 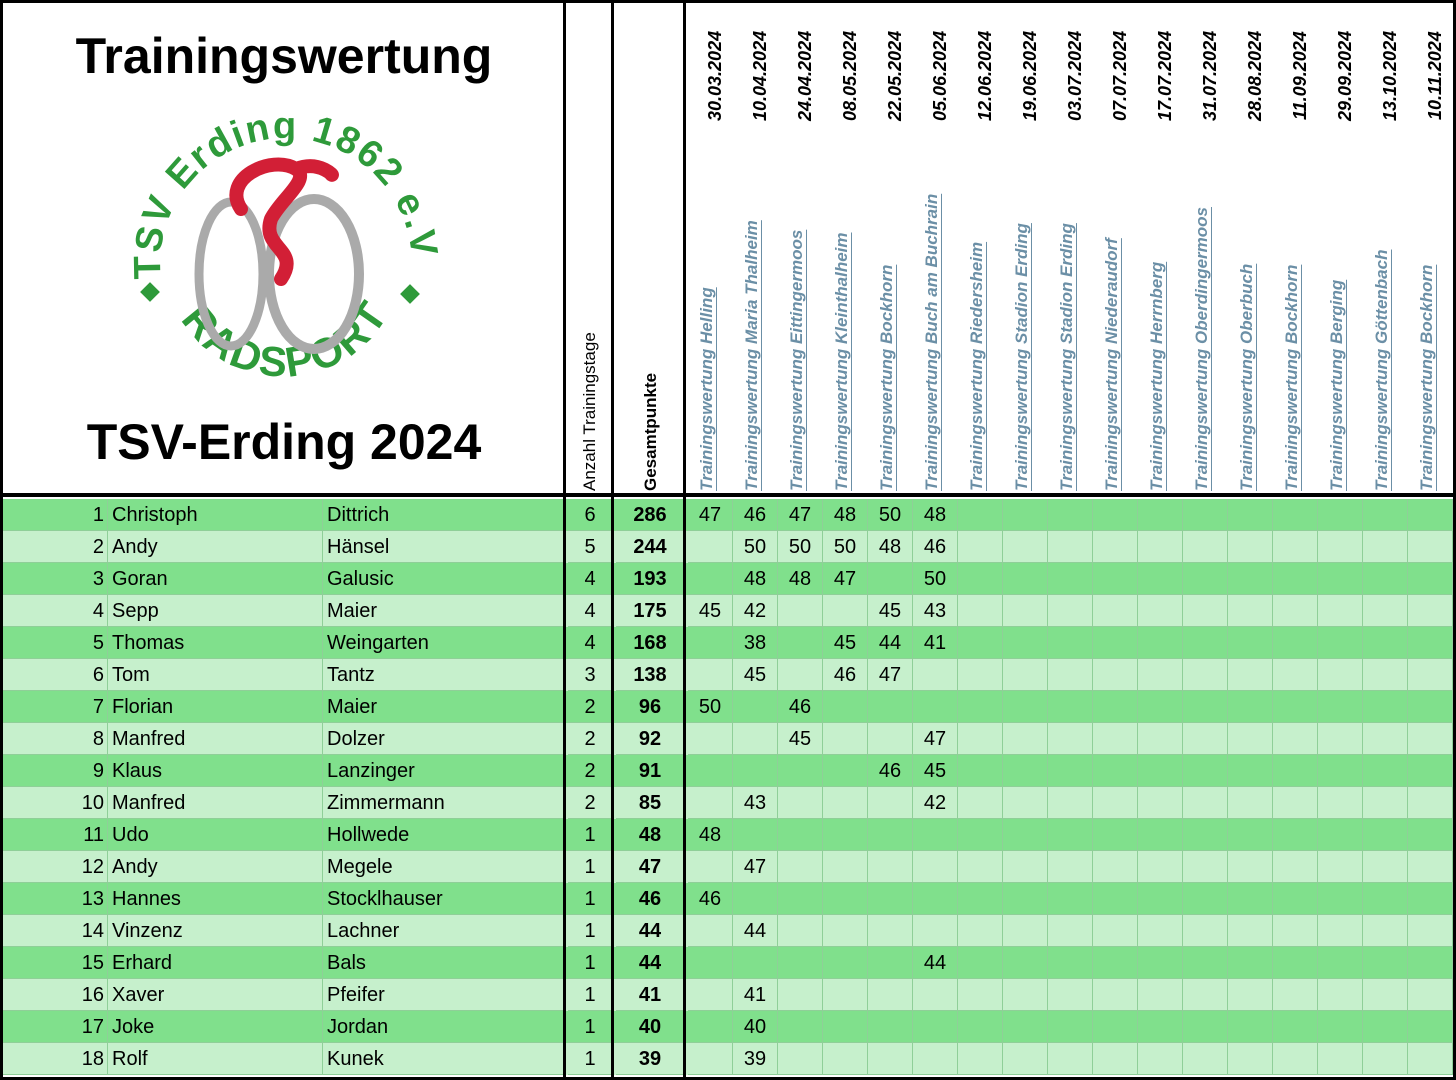 I want to click on rank-cell: 5, so click(x=55, y=643).